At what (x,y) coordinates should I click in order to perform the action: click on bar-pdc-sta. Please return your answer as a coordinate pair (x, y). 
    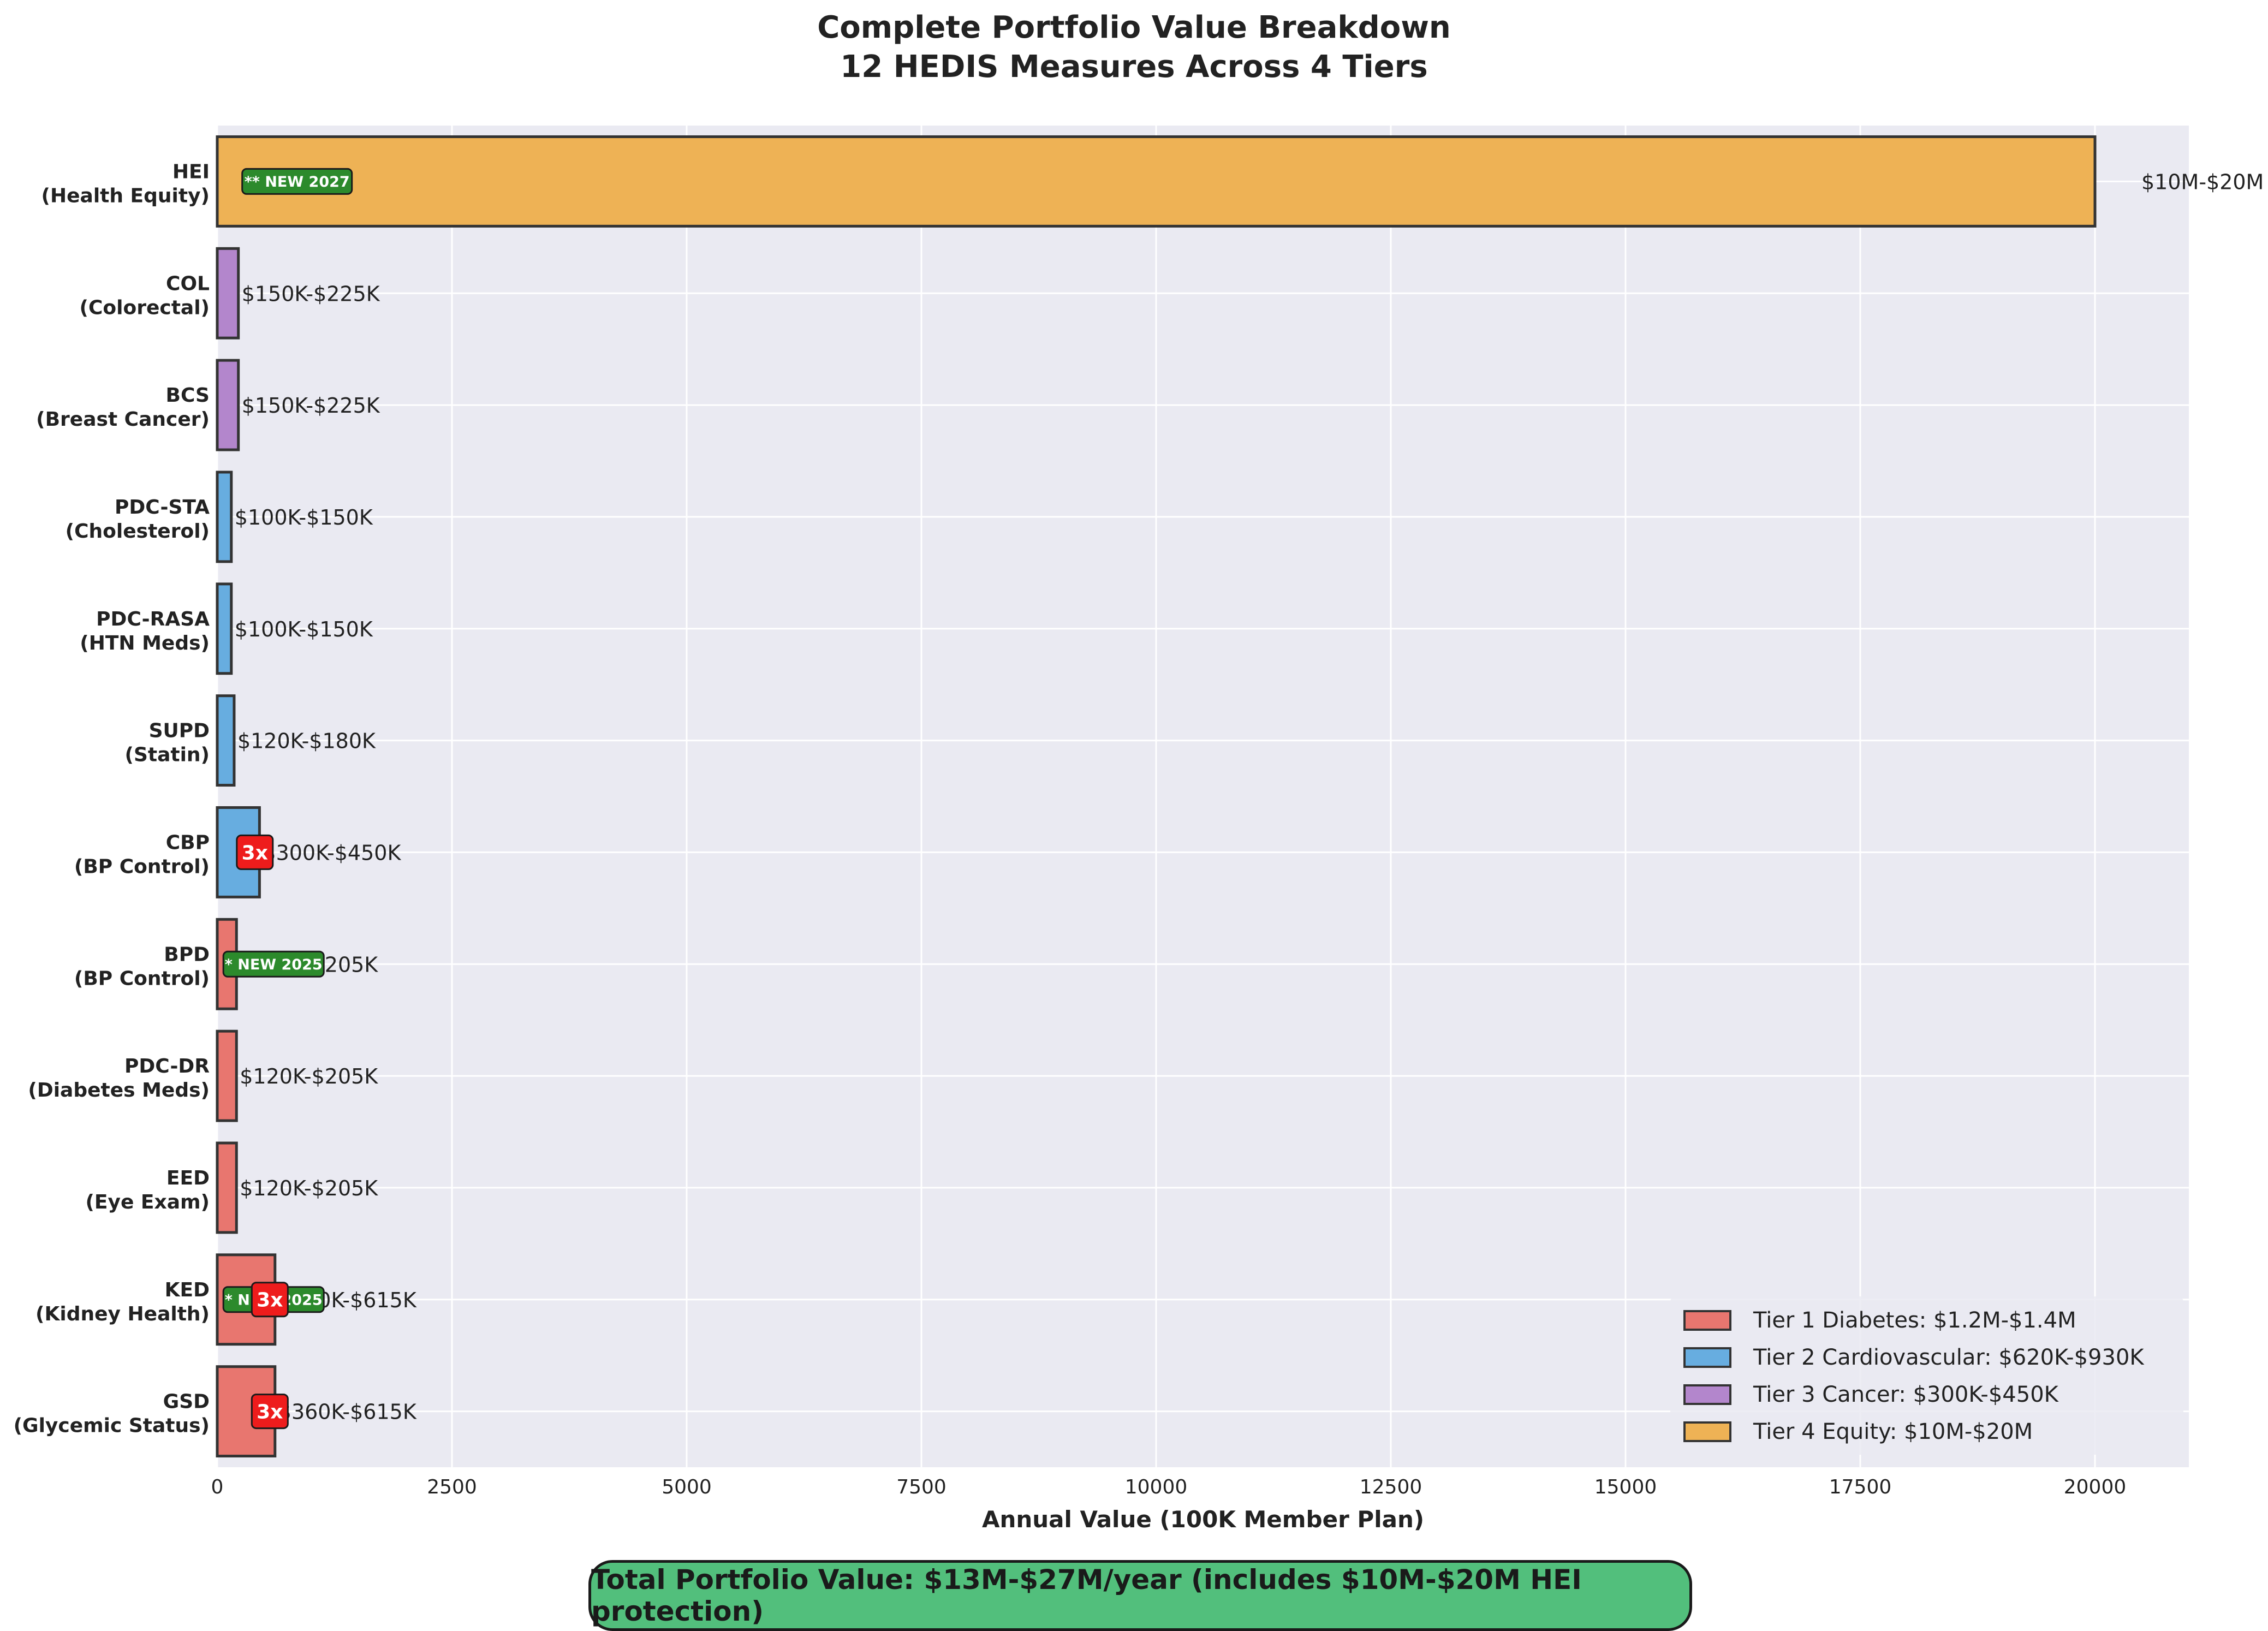
    Looking at the image, I should click on (225, 517).